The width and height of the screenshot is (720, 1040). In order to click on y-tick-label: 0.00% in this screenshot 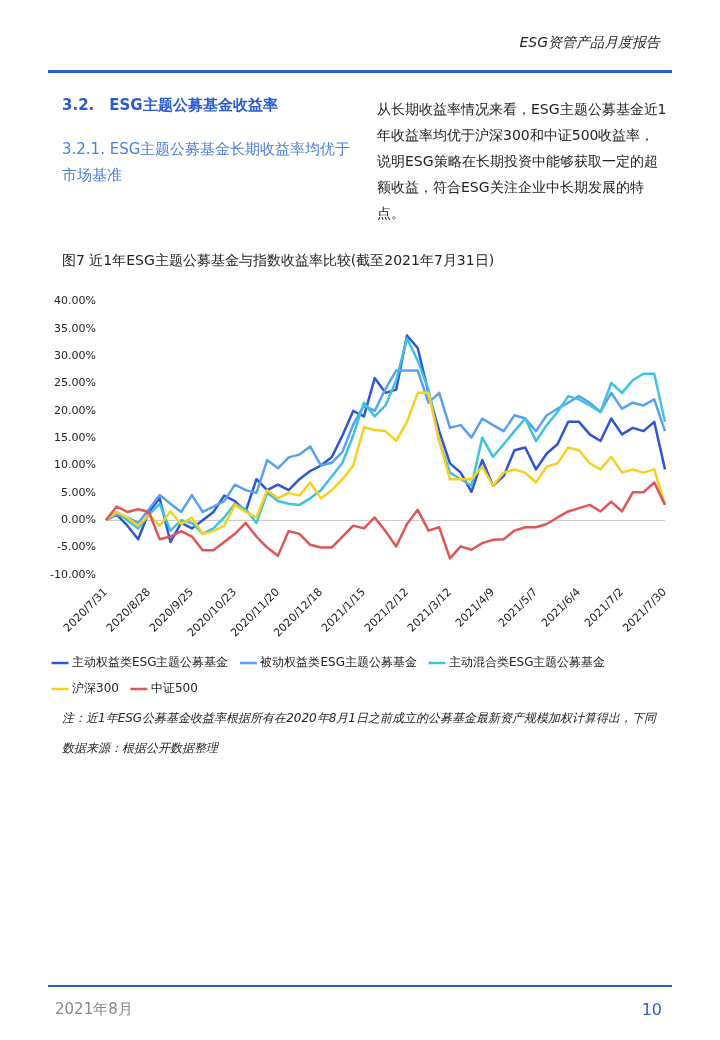, I will do `click(78, 520)`.